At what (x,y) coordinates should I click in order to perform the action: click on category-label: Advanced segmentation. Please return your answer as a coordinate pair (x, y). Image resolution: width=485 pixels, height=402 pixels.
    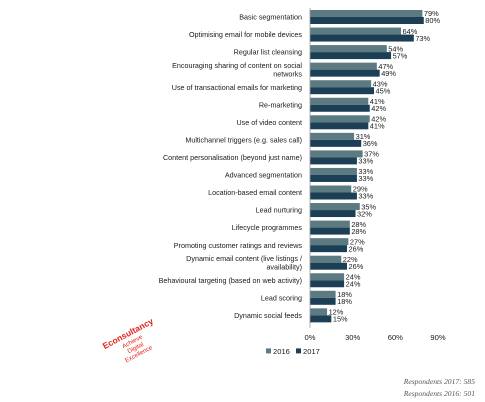
    Looking at the image, I should click on (263, 175).